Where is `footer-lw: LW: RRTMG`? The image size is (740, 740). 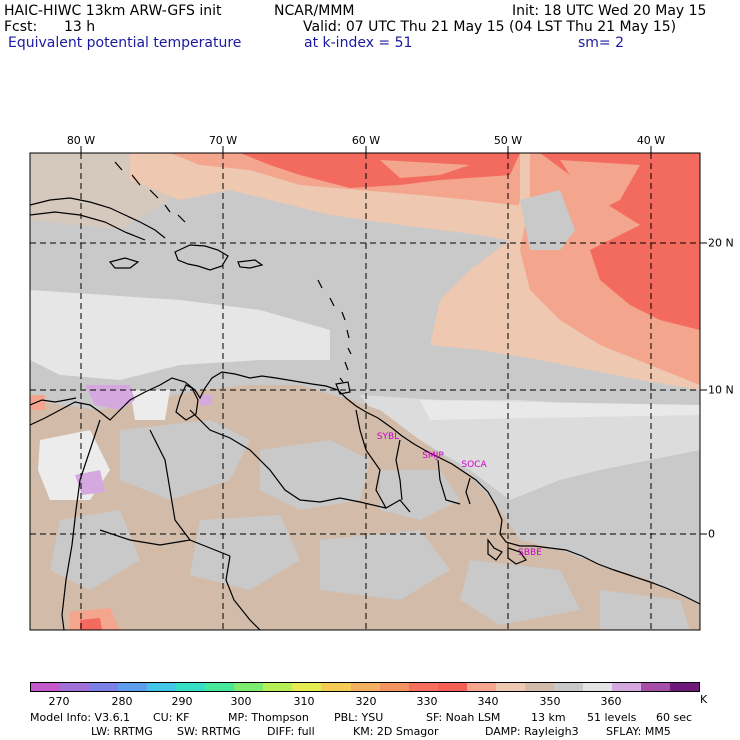 footer-lw: LW: RRTMG is located at coordinates (122, 731).